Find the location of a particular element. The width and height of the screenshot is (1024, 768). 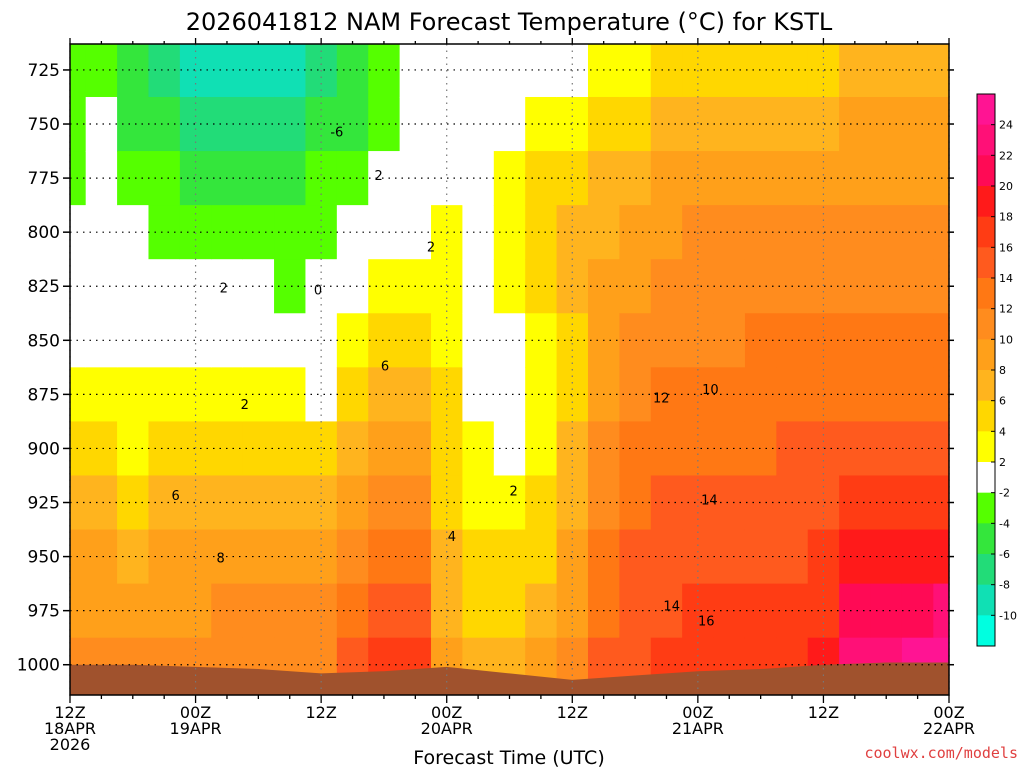

colorbar-label: 24 is located at coordinates (1006, 125).